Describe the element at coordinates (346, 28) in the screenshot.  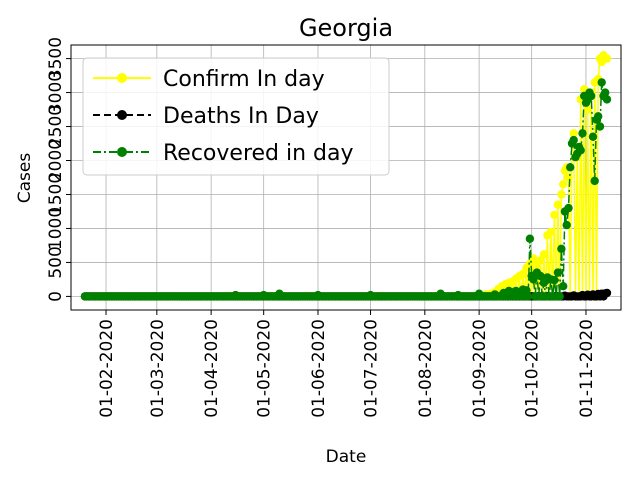
I see `chart-title: Georgia` at that location.